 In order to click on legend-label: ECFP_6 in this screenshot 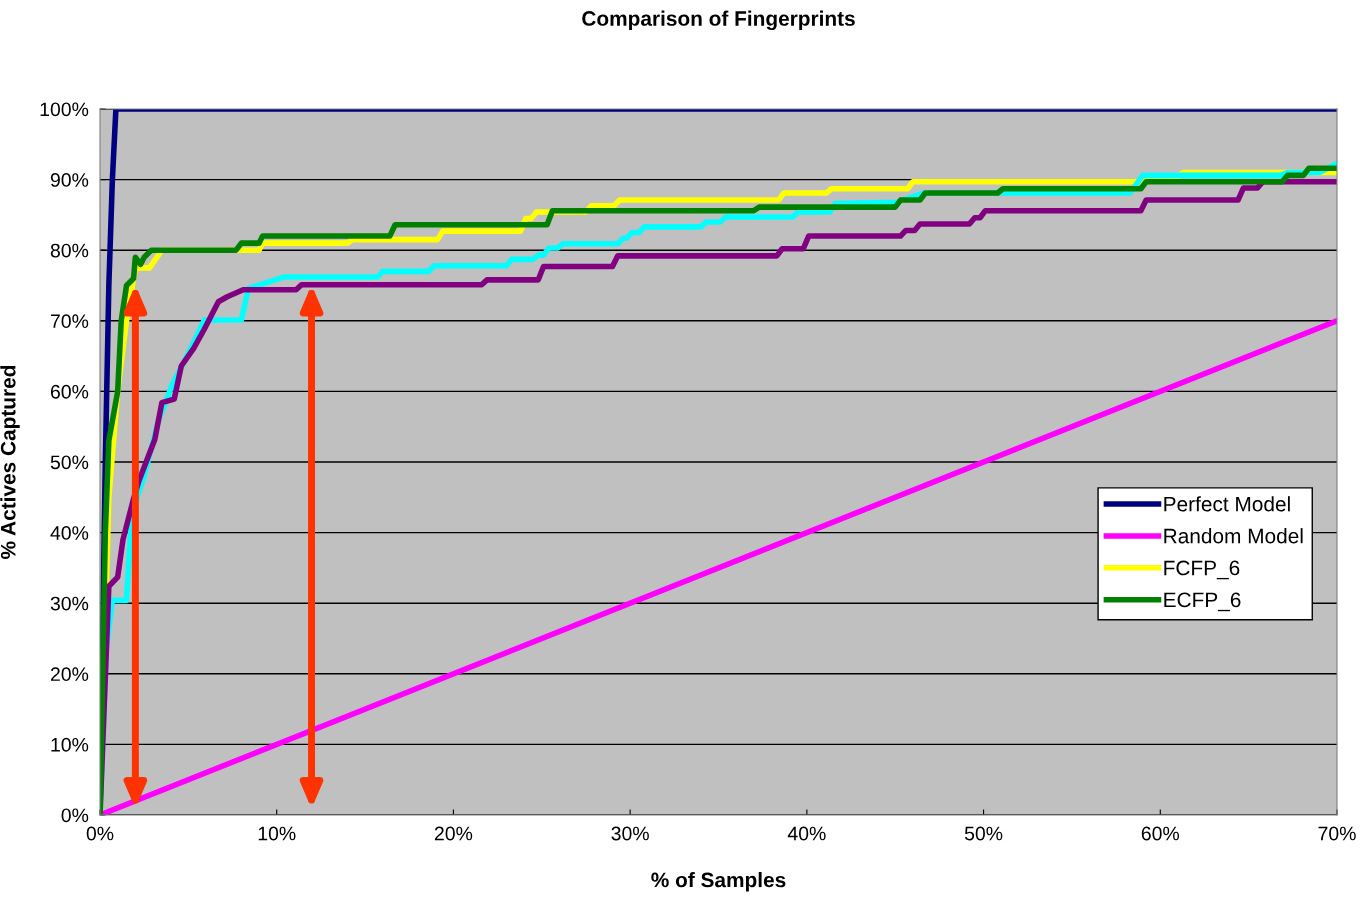, I will do `click(1202, 602)`.